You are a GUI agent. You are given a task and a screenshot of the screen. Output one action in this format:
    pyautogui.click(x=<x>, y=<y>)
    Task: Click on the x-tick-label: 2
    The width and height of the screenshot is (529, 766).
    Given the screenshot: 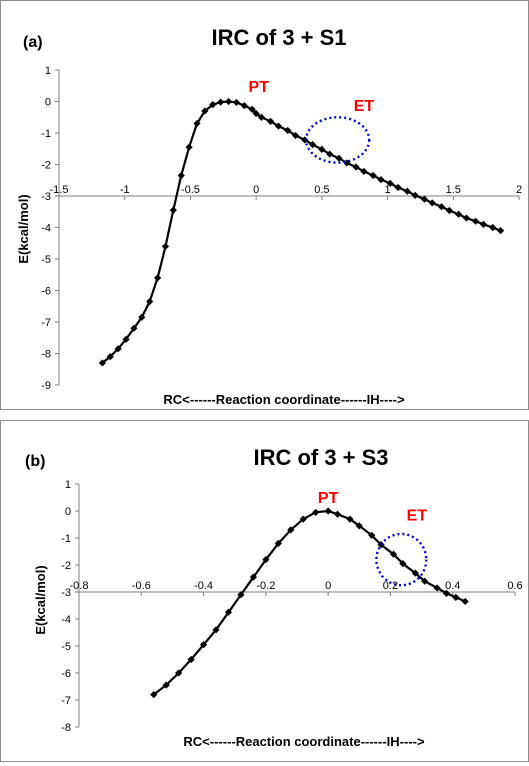 What is the action you would take?
    pyautogui.click(x=519, y=190)
    